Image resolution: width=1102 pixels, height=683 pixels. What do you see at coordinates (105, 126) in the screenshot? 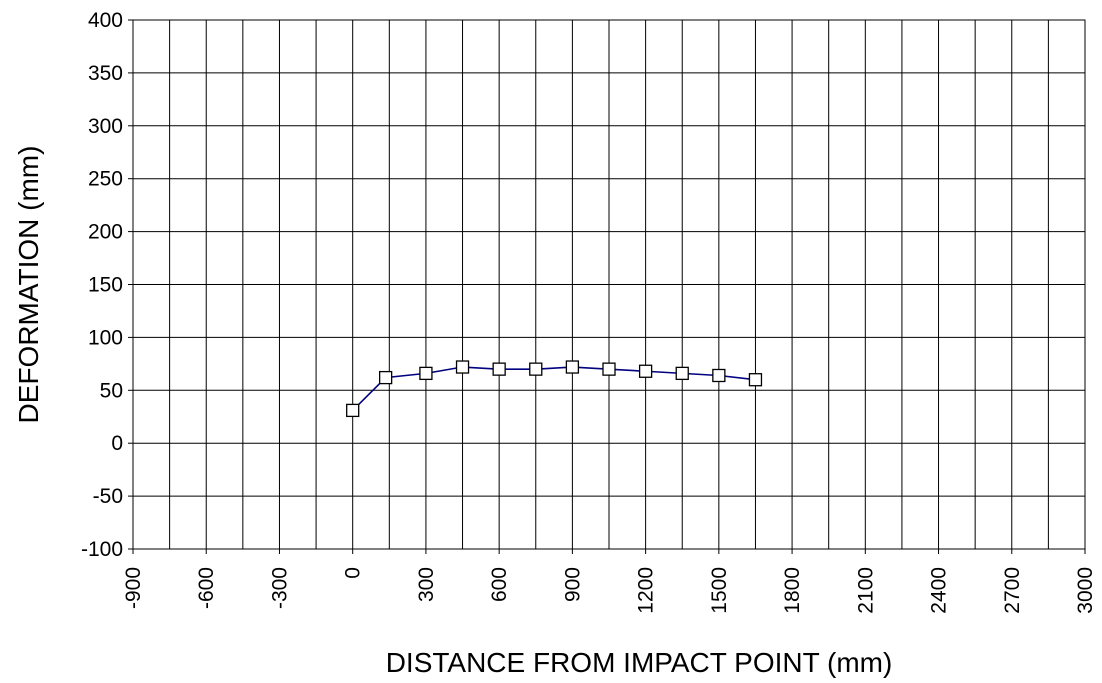
I see `y-tick-label: 300` at bounding box center [105, 126].